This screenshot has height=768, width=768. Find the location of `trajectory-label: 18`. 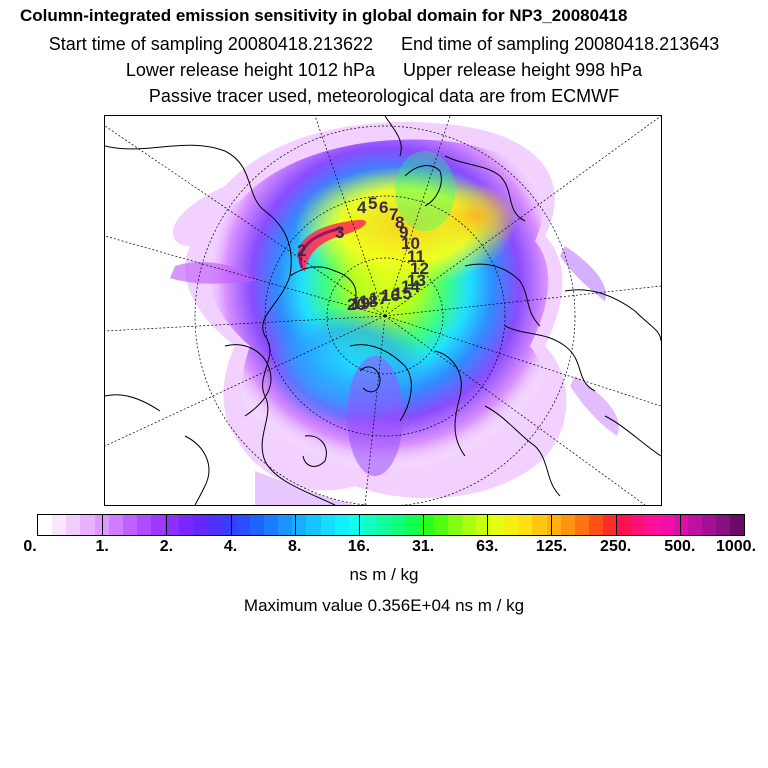

trajectory-label: 18 is located at coordinates (368, 301).